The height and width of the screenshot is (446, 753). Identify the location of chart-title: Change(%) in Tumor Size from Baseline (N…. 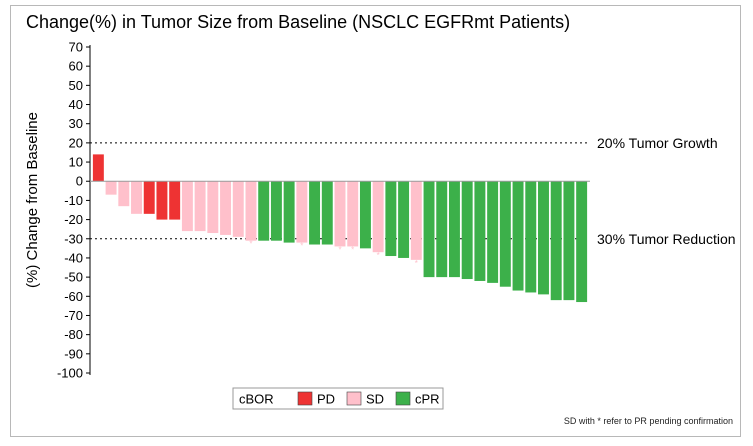
(298, 22).